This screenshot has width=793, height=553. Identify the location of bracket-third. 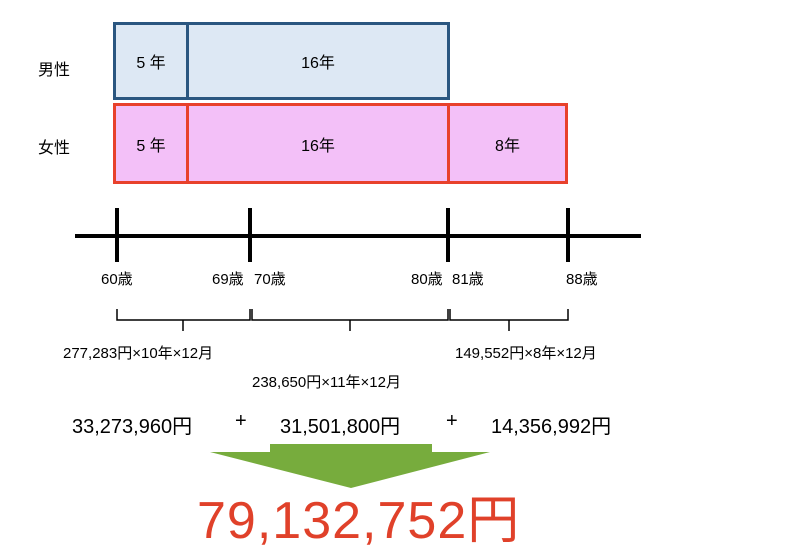
(509, 320).